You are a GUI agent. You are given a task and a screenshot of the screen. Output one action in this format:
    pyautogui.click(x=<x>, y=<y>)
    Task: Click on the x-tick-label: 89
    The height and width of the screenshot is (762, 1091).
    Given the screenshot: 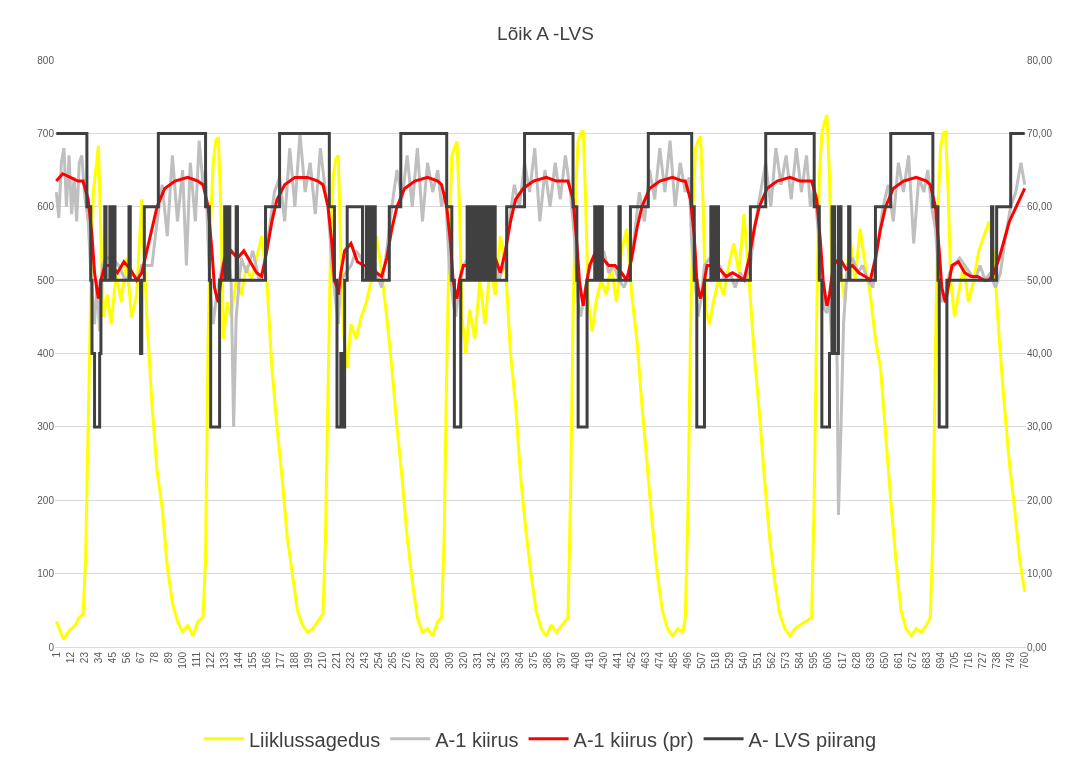 What is the action you would take?
    pyautogui.click(x=168, y=657)
    